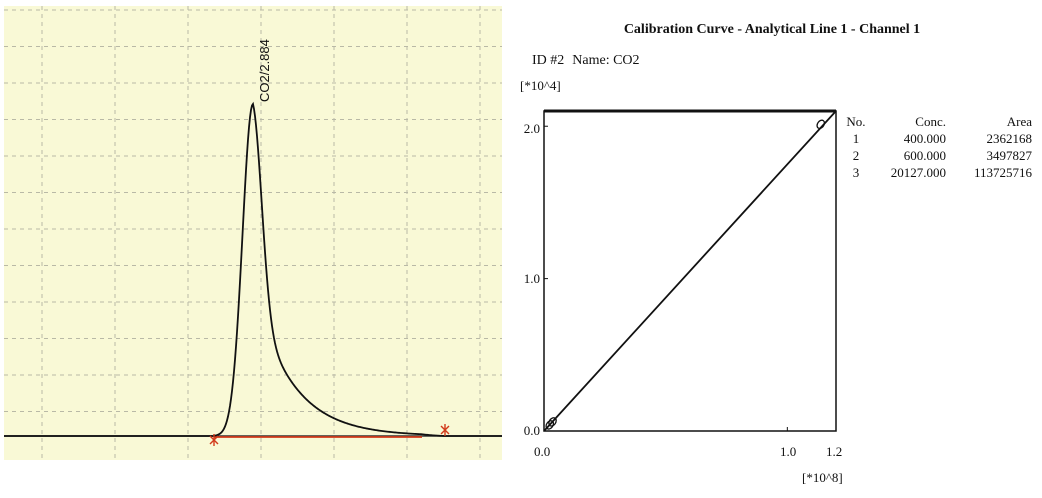 The image size is (1042, 498). I want to click on row-no: 2, so click(856, 155).